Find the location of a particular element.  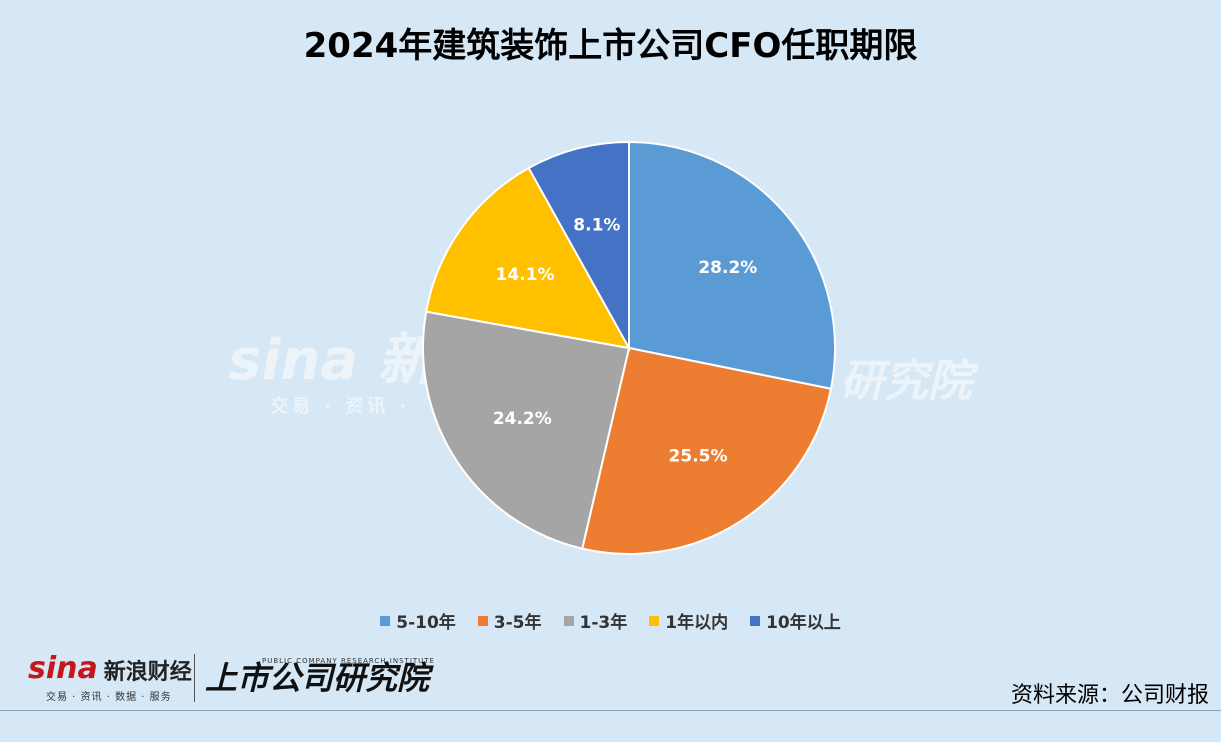

chart-title: 2024年建筑装饰上市公司CFO任职期限 is located at coordinates (610, 46).